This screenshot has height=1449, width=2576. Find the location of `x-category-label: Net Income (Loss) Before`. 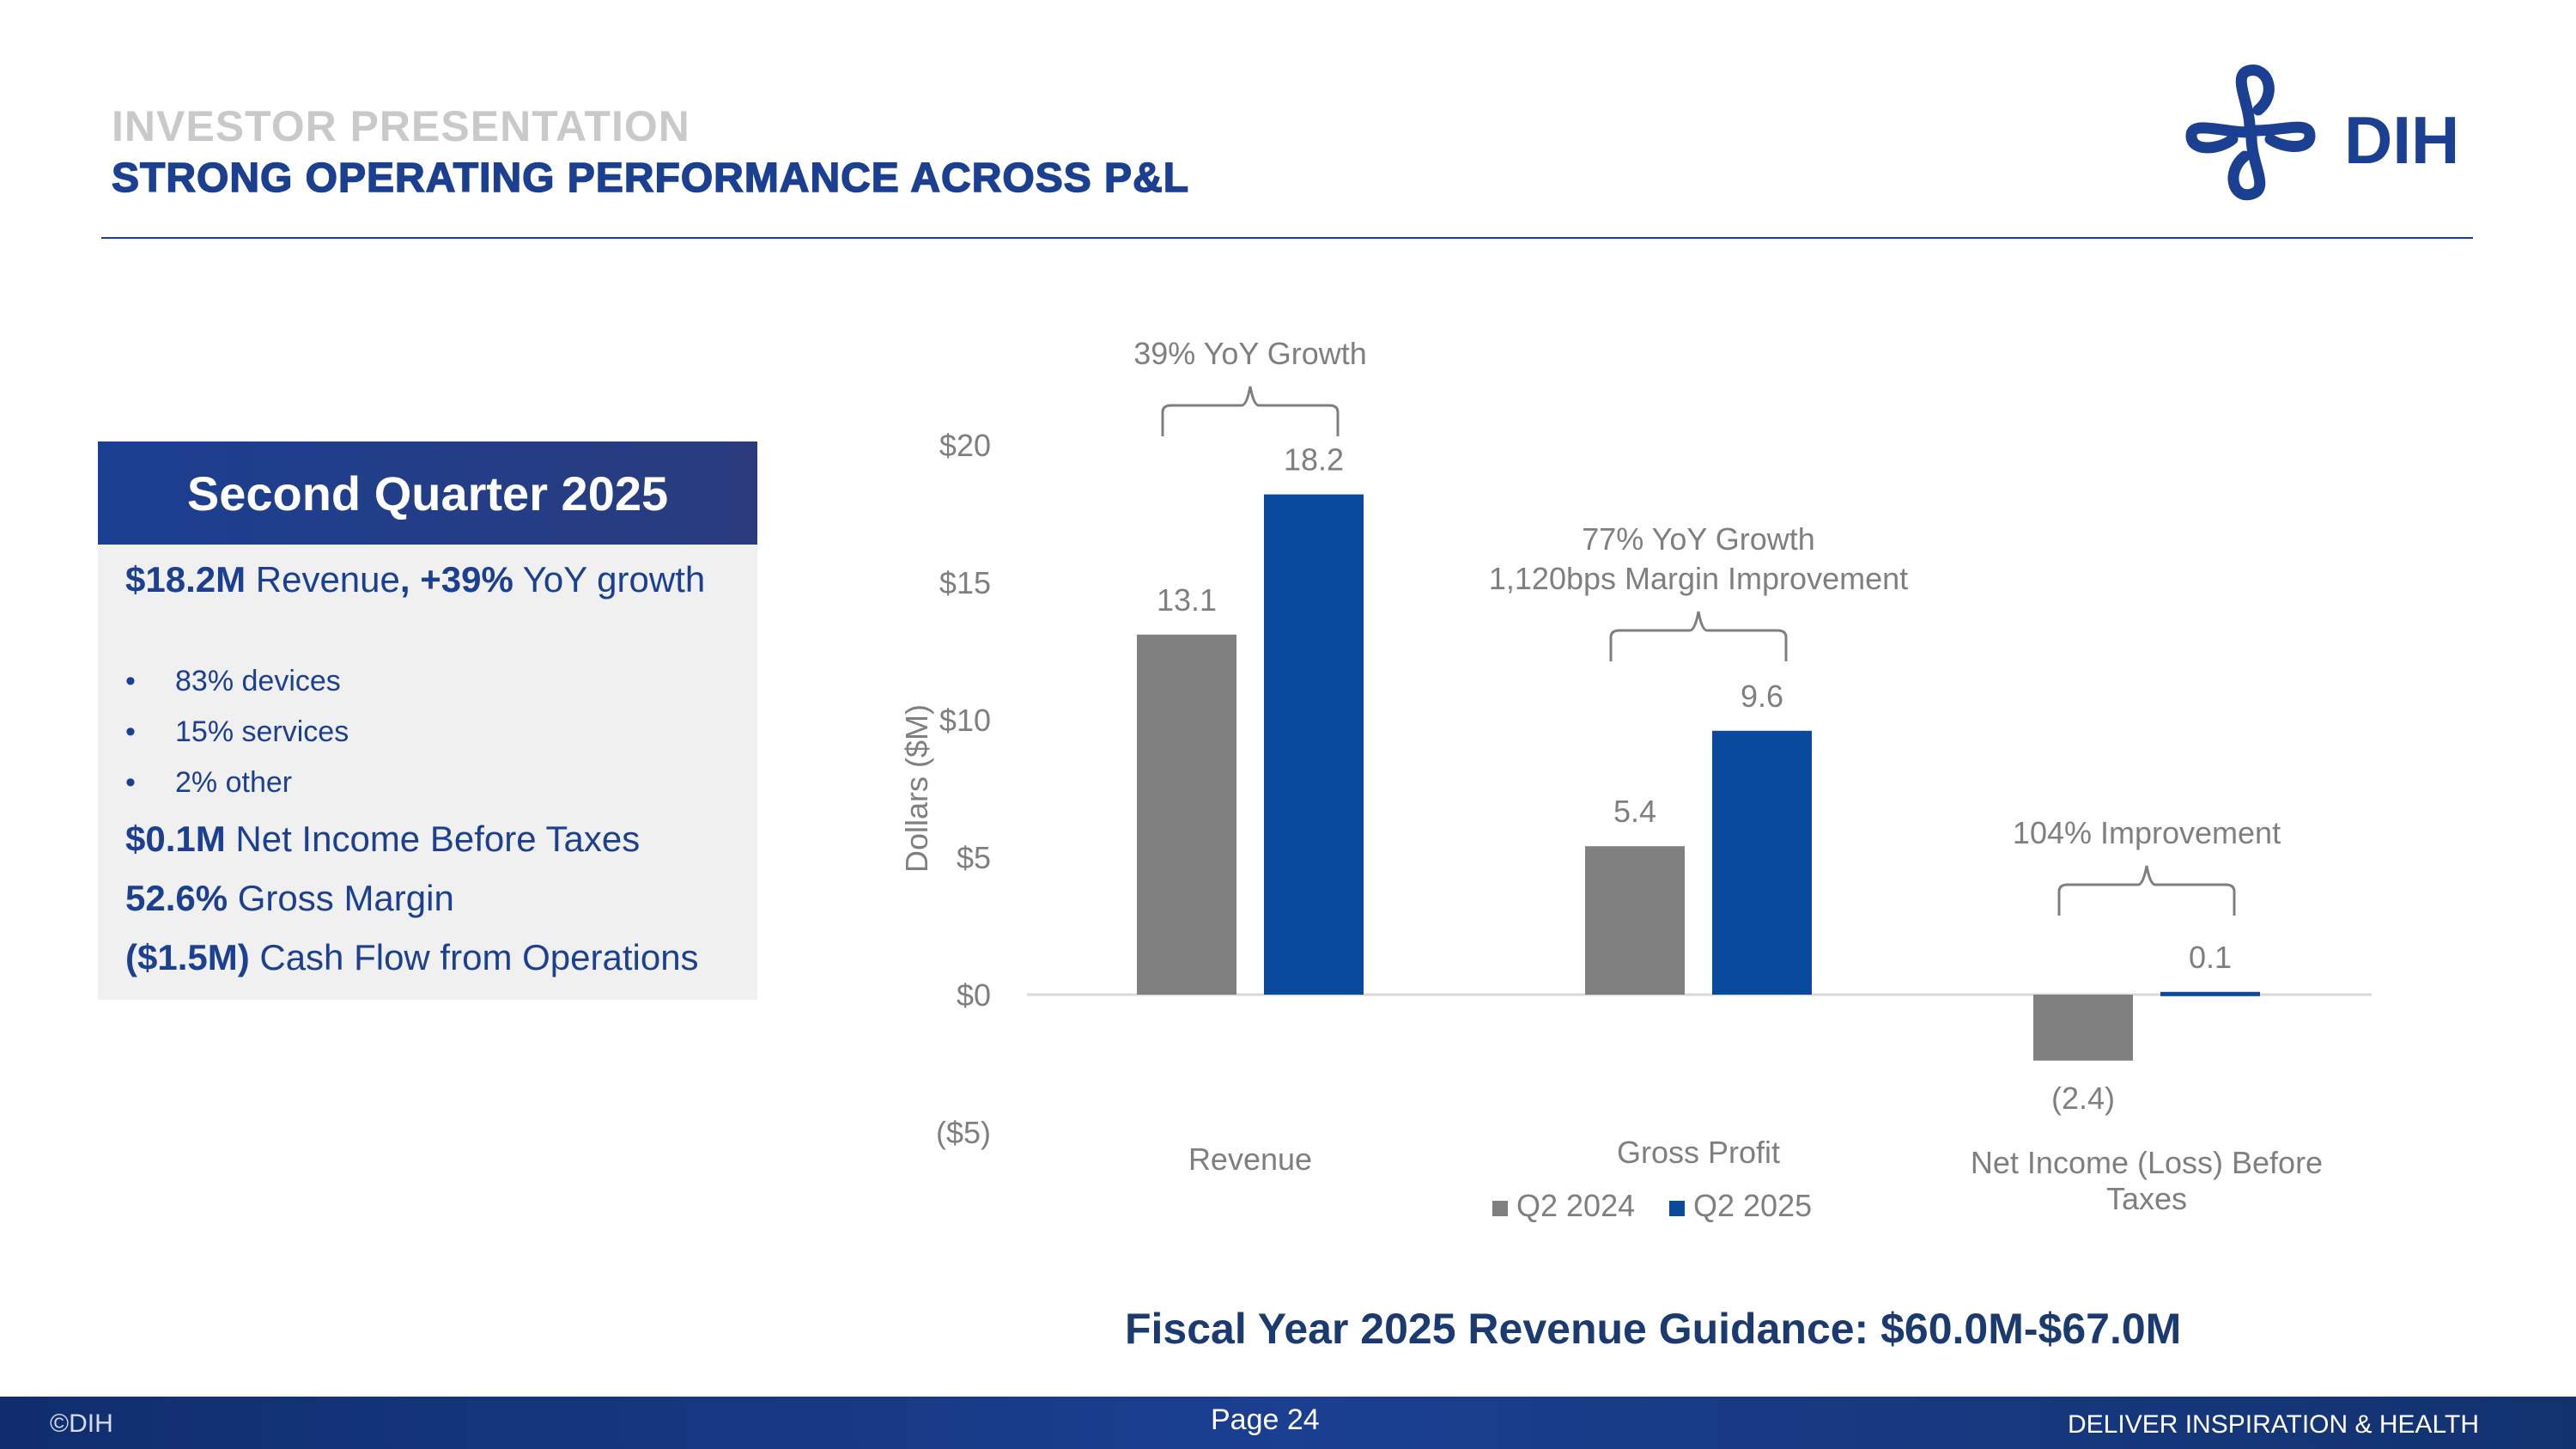

x-category-label: Net Income (Loss) Before is located at coordinates (2147, 1162).